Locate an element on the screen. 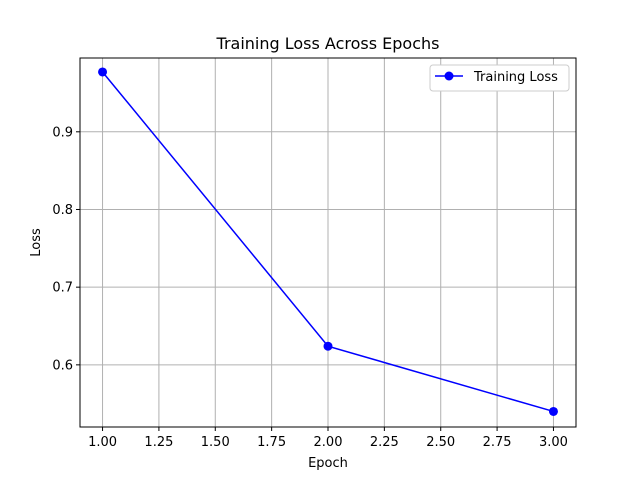 The image size is (640, 480). y-axis: 0.6 0.7 0.8 0.9 is located at coordinates (66, 249).